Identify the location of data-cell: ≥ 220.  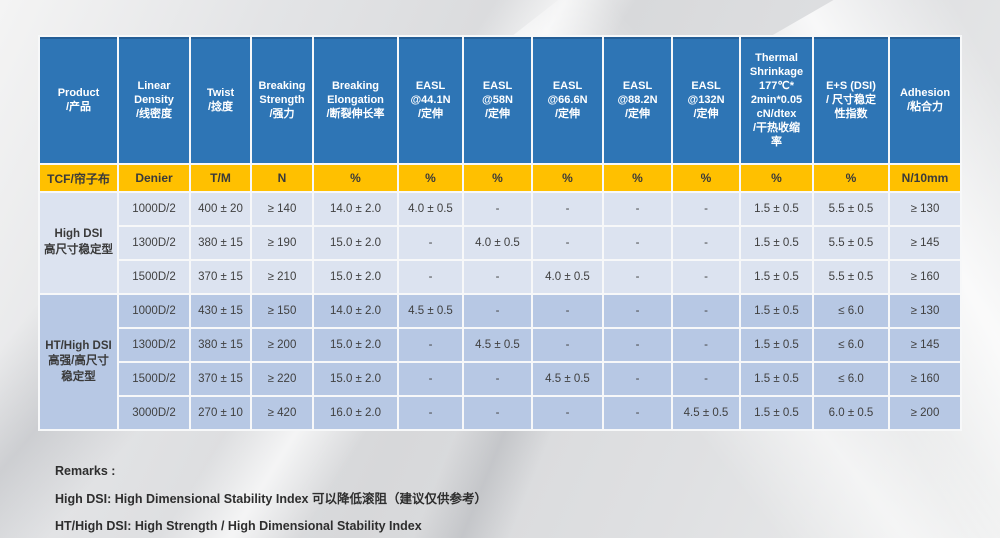
(282, 379).